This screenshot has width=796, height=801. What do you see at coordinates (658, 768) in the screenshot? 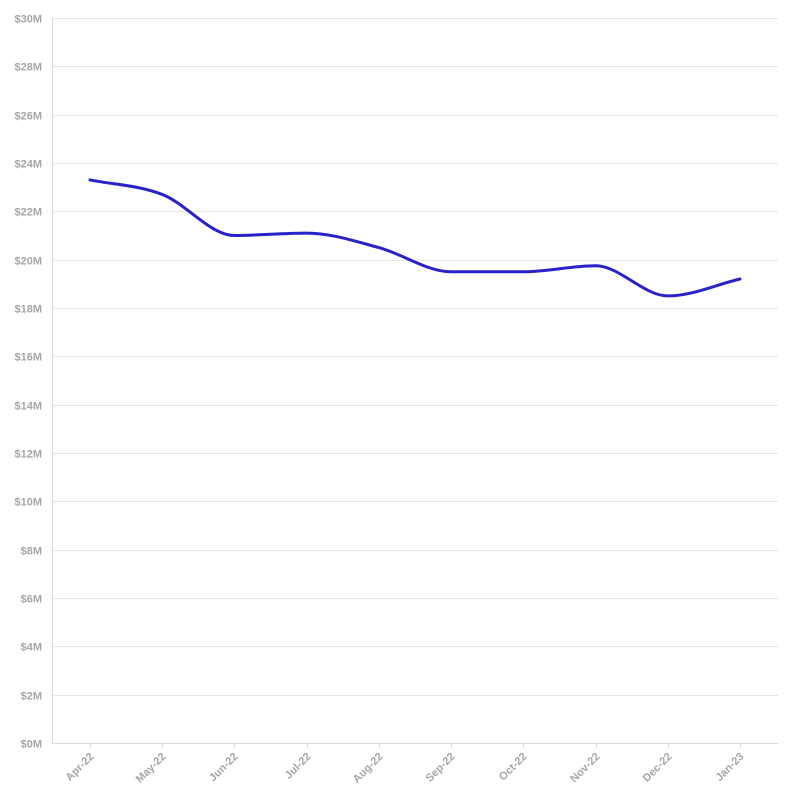
I see `x-tick-label: Dec-22` at bounding box center [658, 768].